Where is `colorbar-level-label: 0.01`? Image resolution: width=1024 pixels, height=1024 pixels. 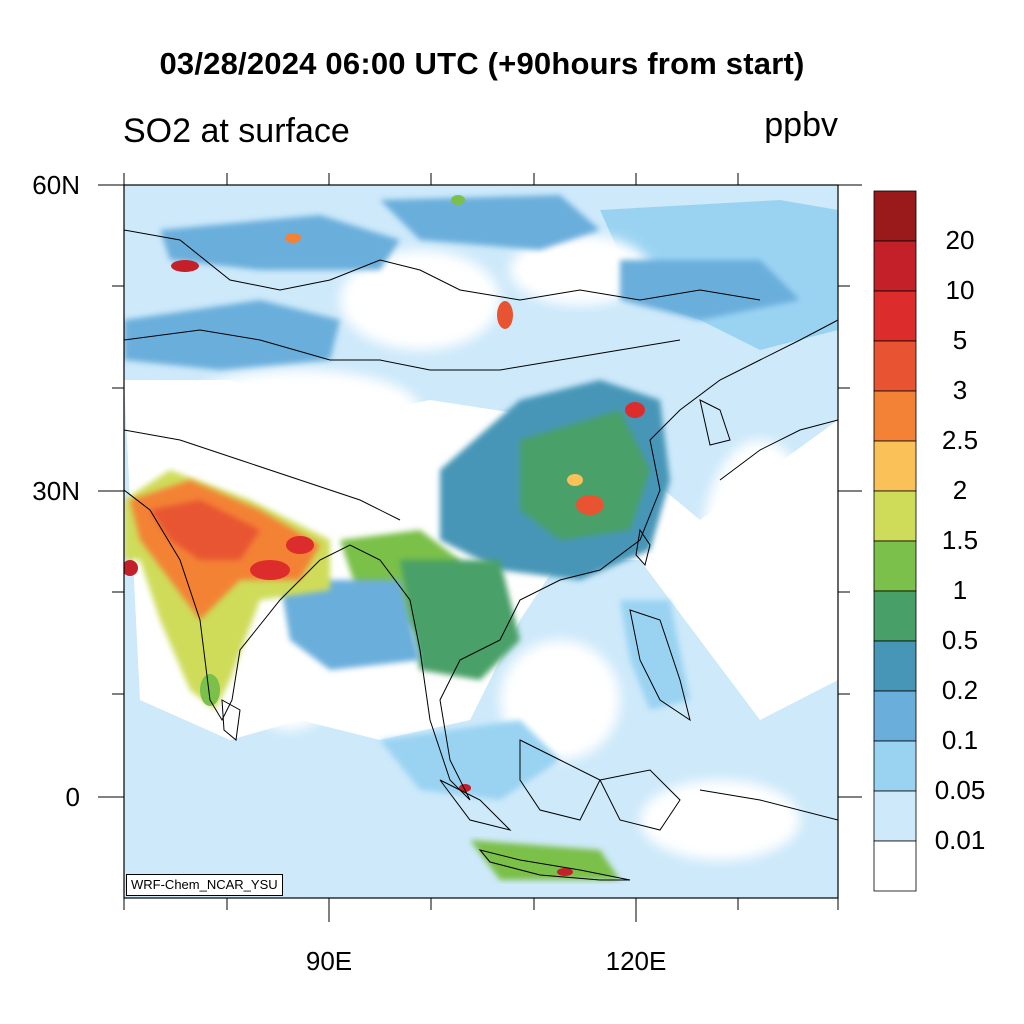
colorbar-level-label: 0.01 is located at coordinates (960, 840).